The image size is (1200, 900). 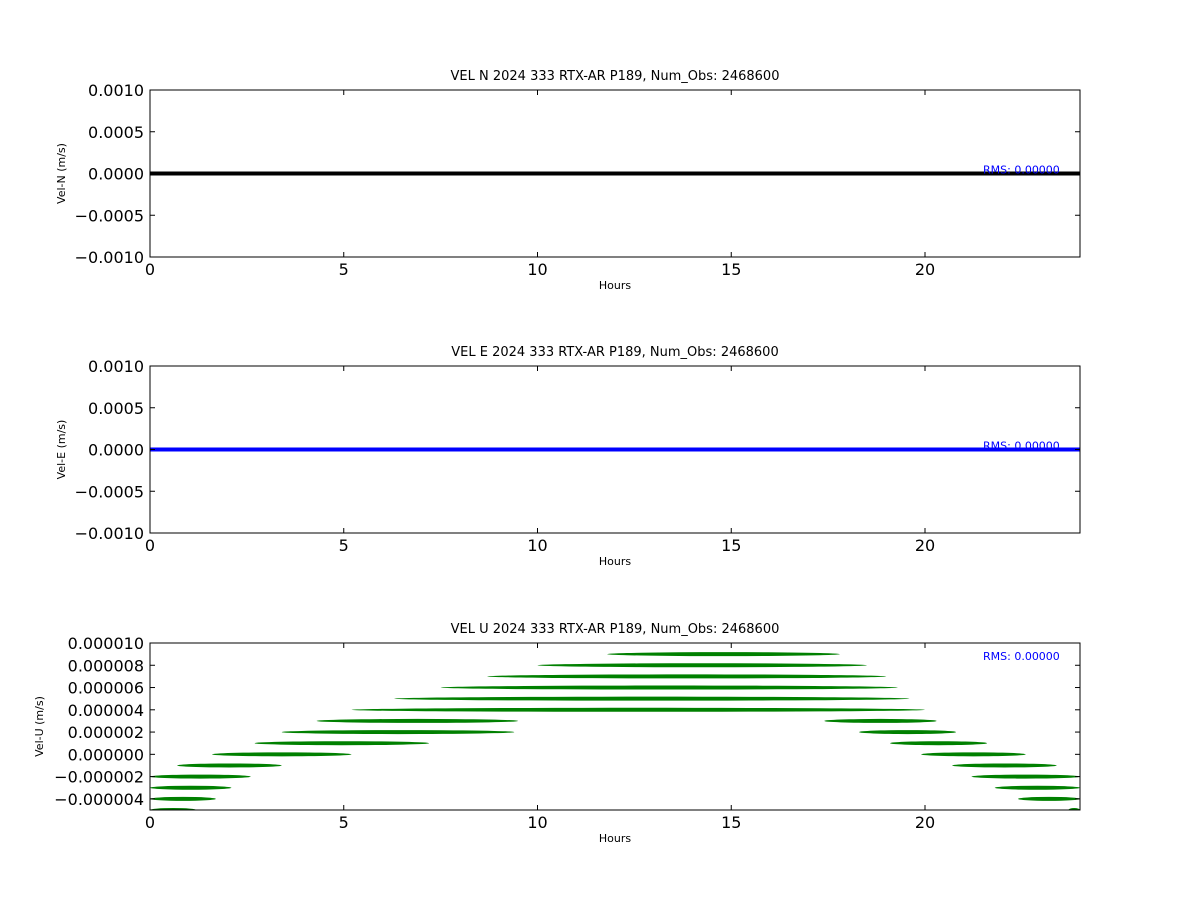 What do you see at coordinates (106, 754) in the screenshot?
I see `y-tick-label: 0.000000` at bounding box center [106, 754].